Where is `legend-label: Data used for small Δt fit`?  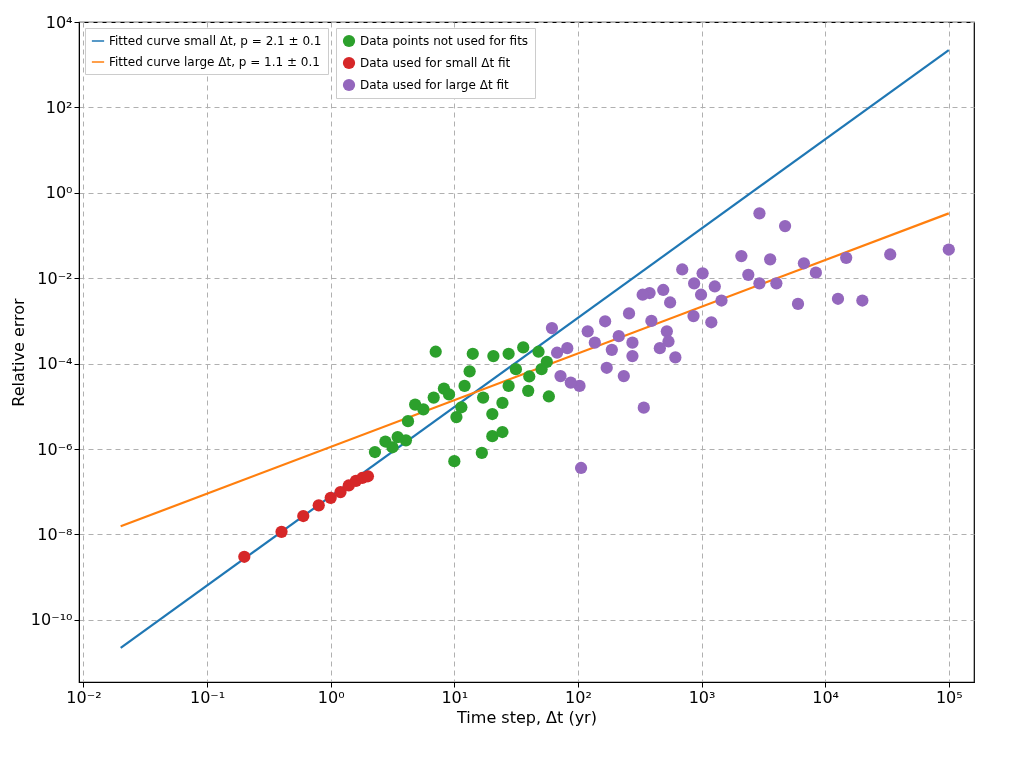
legend-label: Data used for small Δt fit is located at coordinates (435, 63).